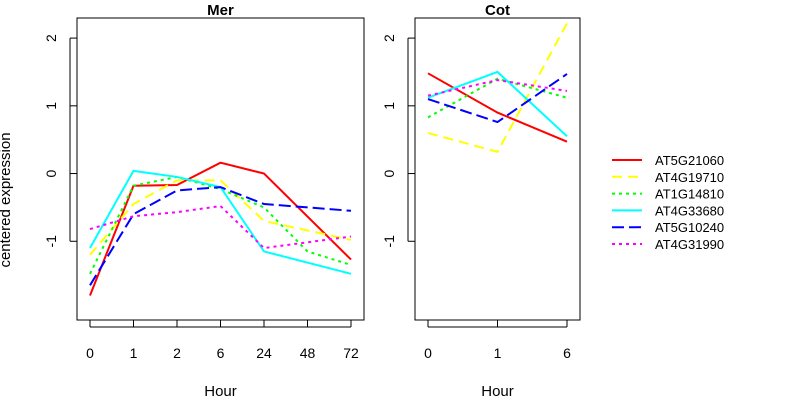 The height and width of the screenshot is (405, 800). Describe the element at coordinates (51, 106) in the screenshot. I see `y-tick-label-mer: 1` at that location.